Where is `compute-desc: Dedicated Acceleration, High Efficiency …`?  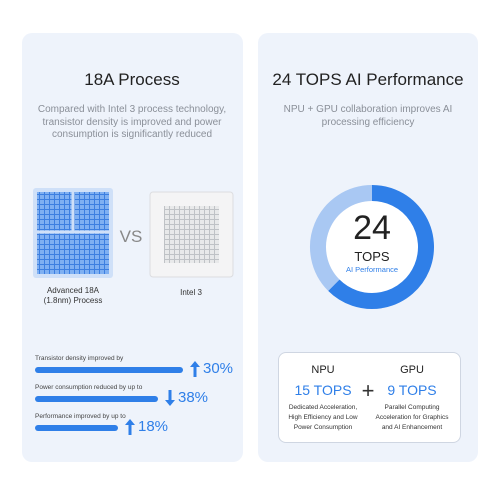
compute-desc: Dedicated Acceleration, High Efficiency … is located at coordinates (323, 417).